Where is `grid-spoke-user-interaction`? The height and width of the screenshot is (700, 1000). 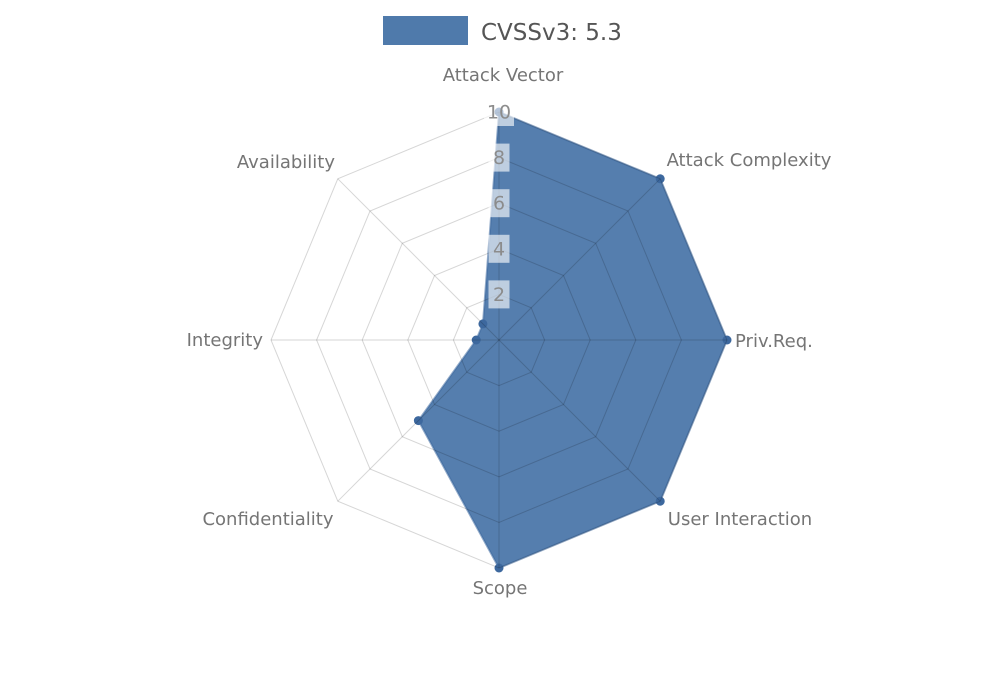
grid-spoke-user-interaction is located at coordinates (579, 420).